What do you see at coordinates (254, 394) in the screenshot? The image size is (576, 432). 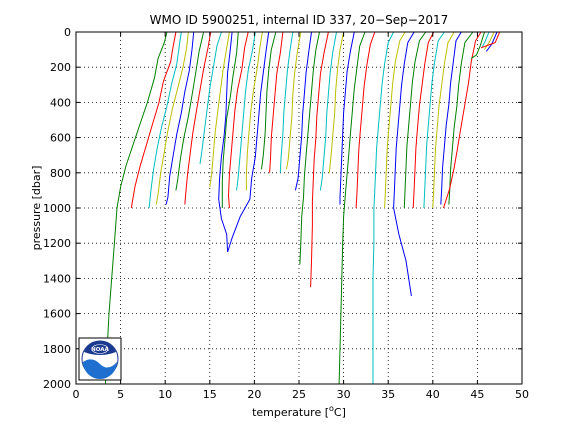 I see `x-tick-label: 20` at bounding box center [254, 394].